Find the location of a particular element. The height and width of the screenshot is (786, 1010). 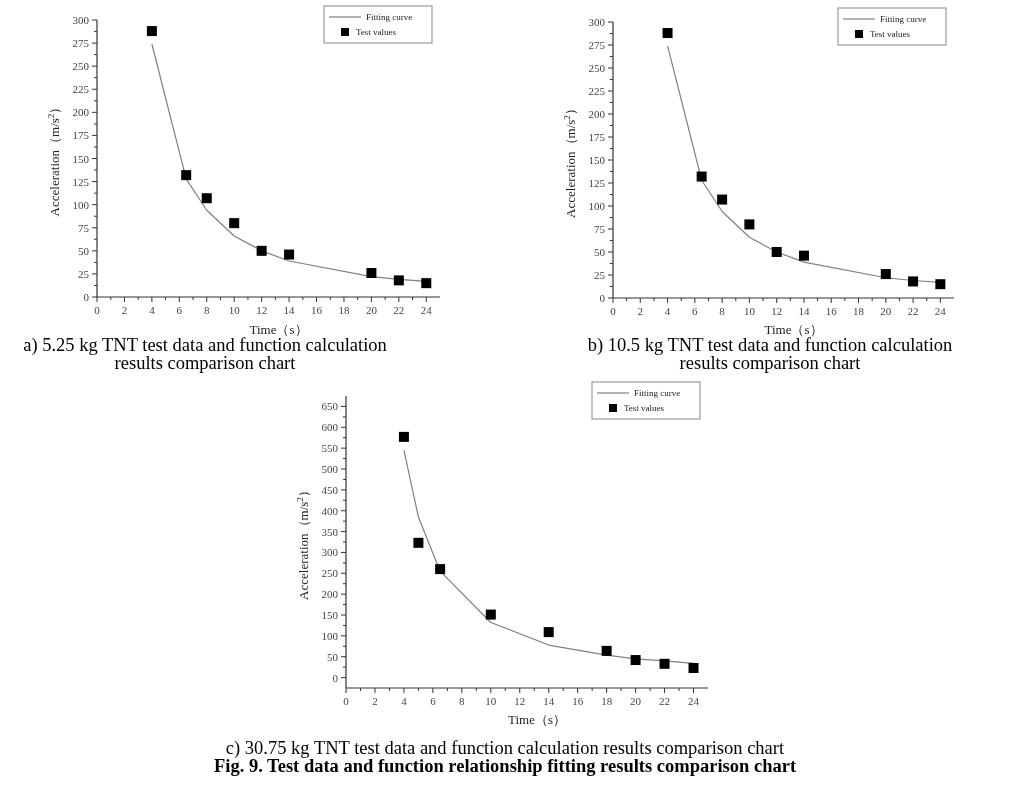

y-tick-label: 225 is located at coordinates (81, 89).